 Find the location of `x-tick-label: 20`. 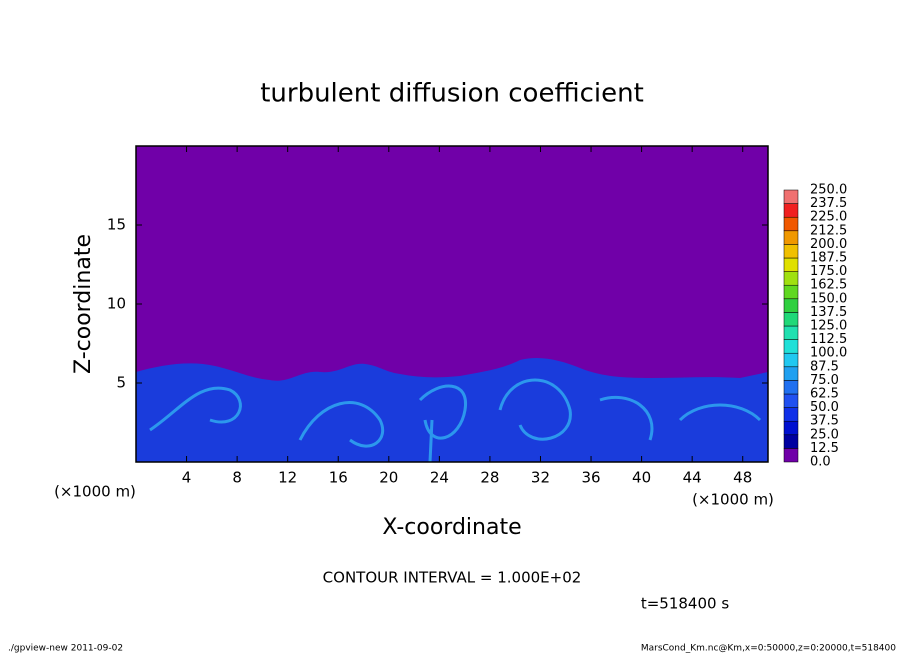

x-tick-label: 20 is located at coordinates (388, 478).